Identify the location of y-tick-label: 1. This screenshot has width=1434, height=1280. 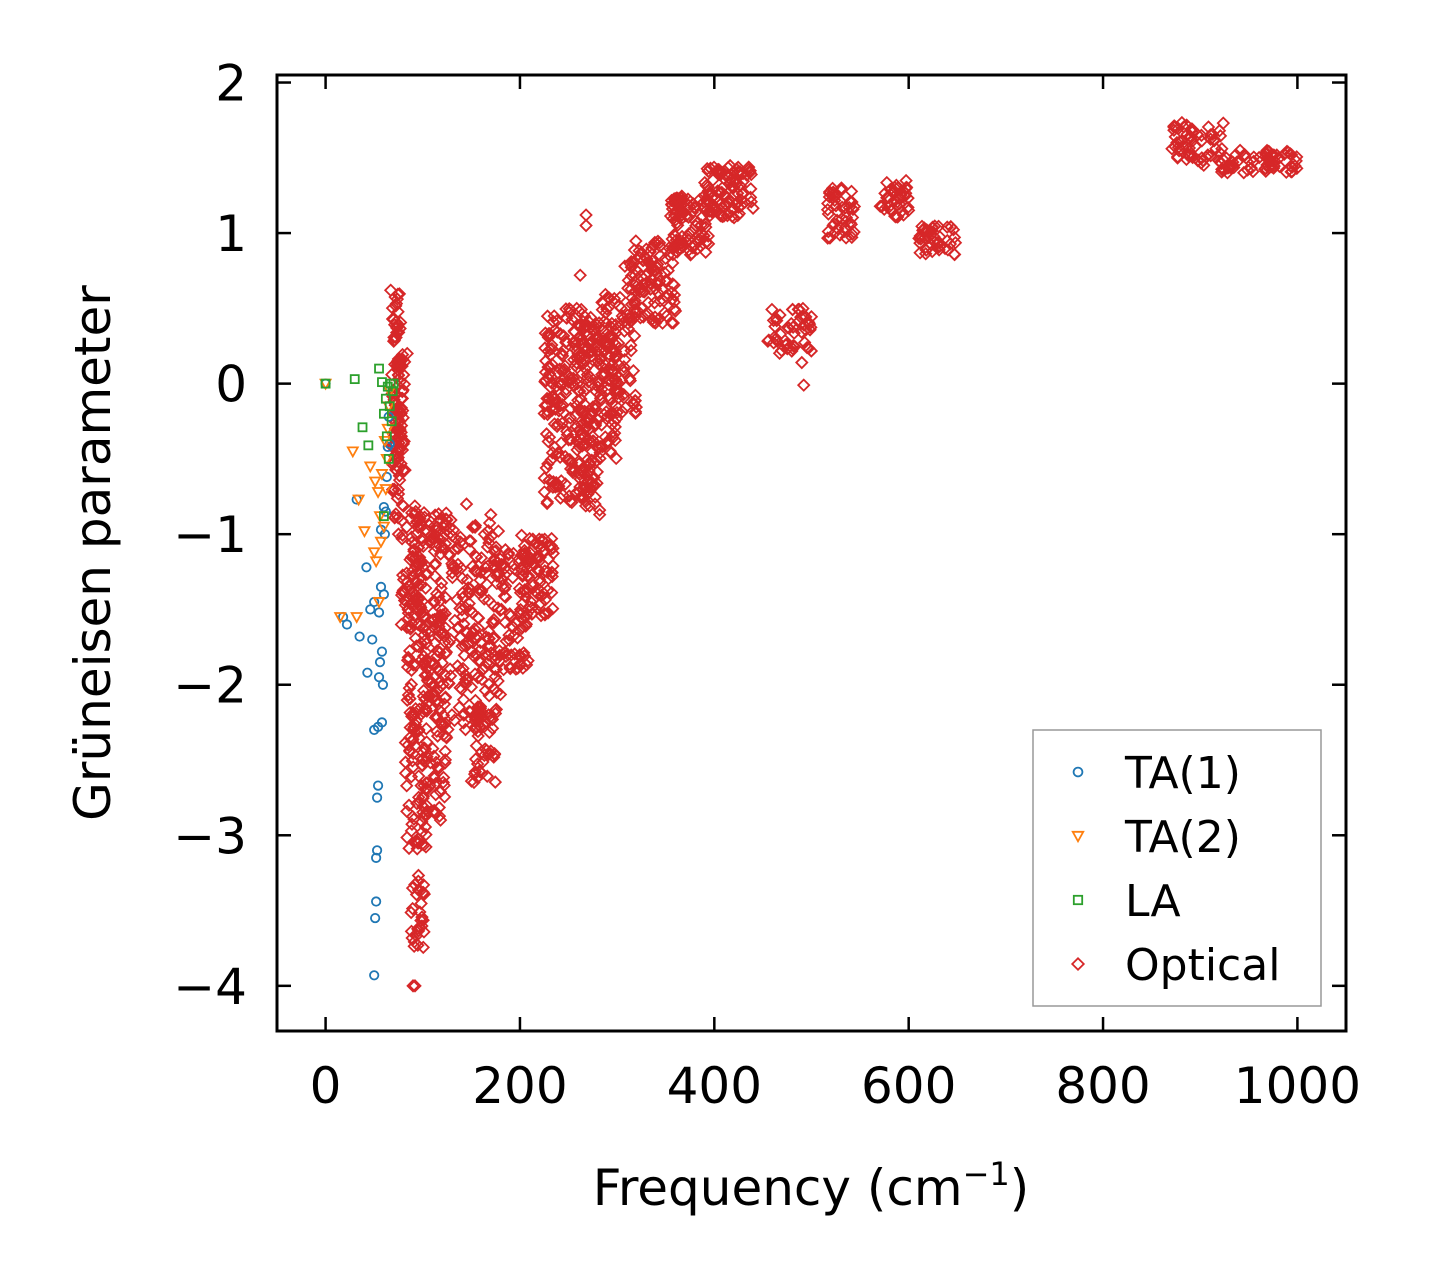
(231, 234).